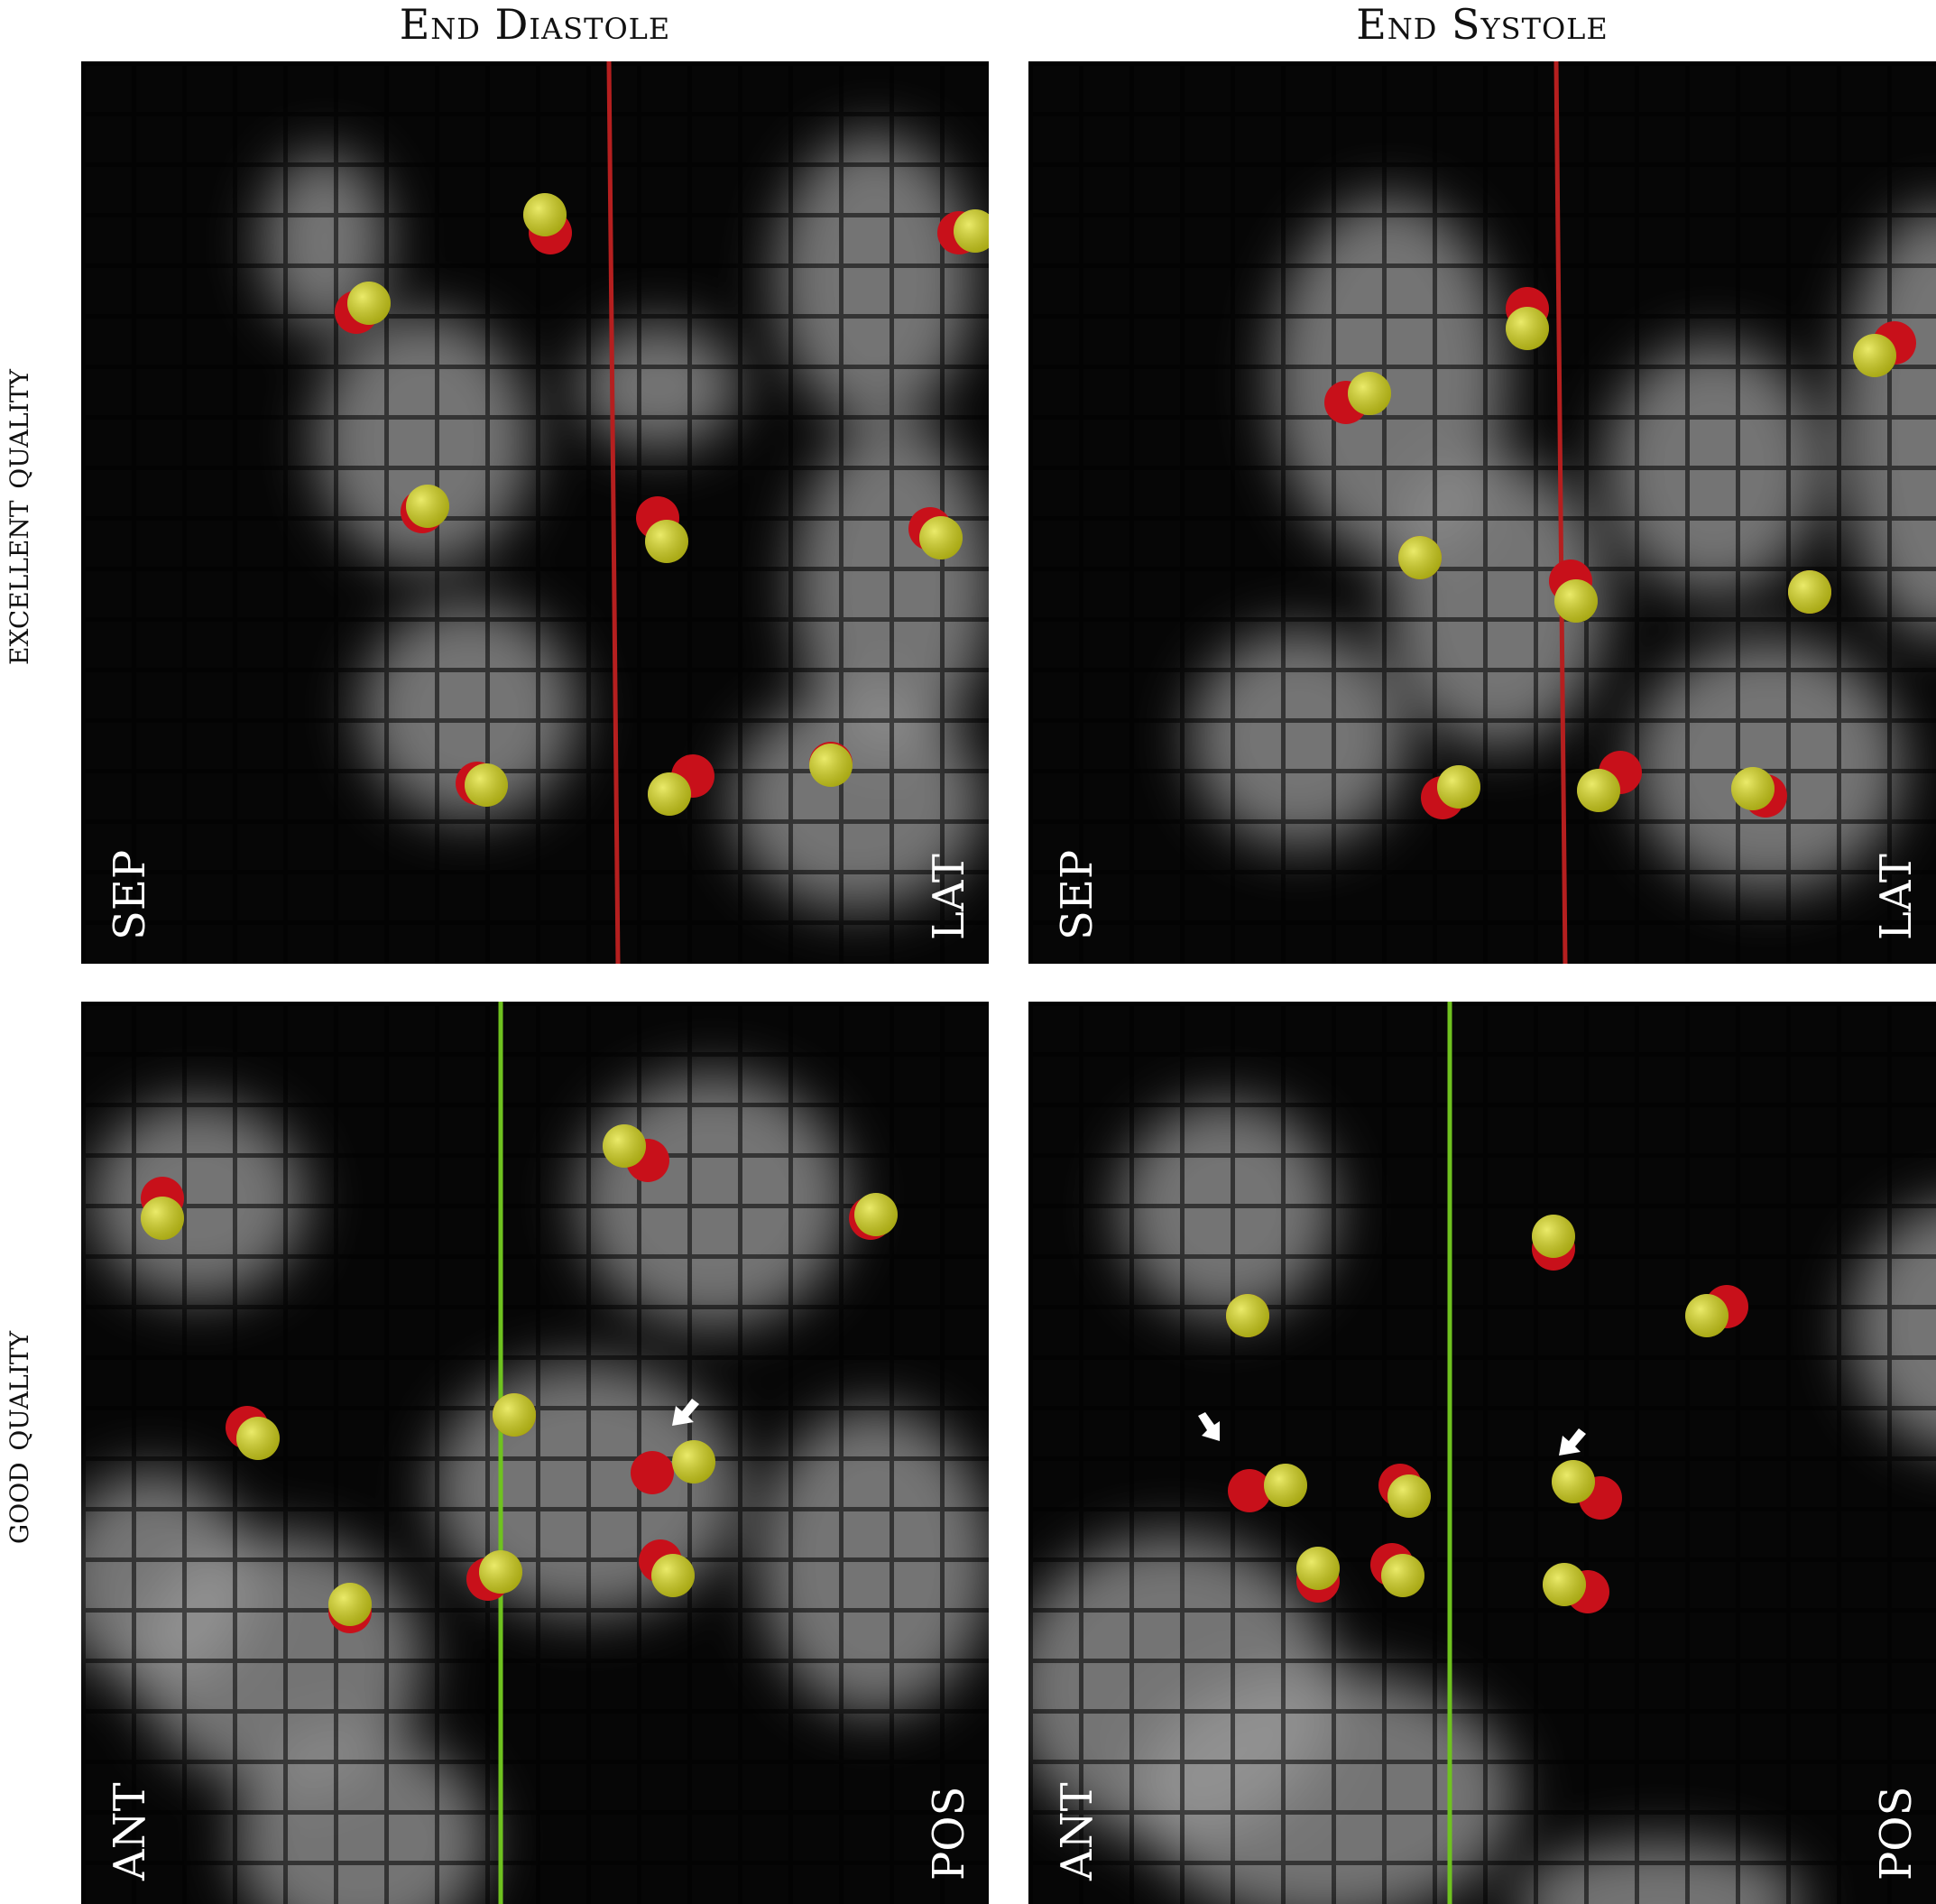 Image resolution: width=1936 pixels, height=1904 pixels. I want to click on column-title-end-diastole: End Diastole, so click(535, 24).